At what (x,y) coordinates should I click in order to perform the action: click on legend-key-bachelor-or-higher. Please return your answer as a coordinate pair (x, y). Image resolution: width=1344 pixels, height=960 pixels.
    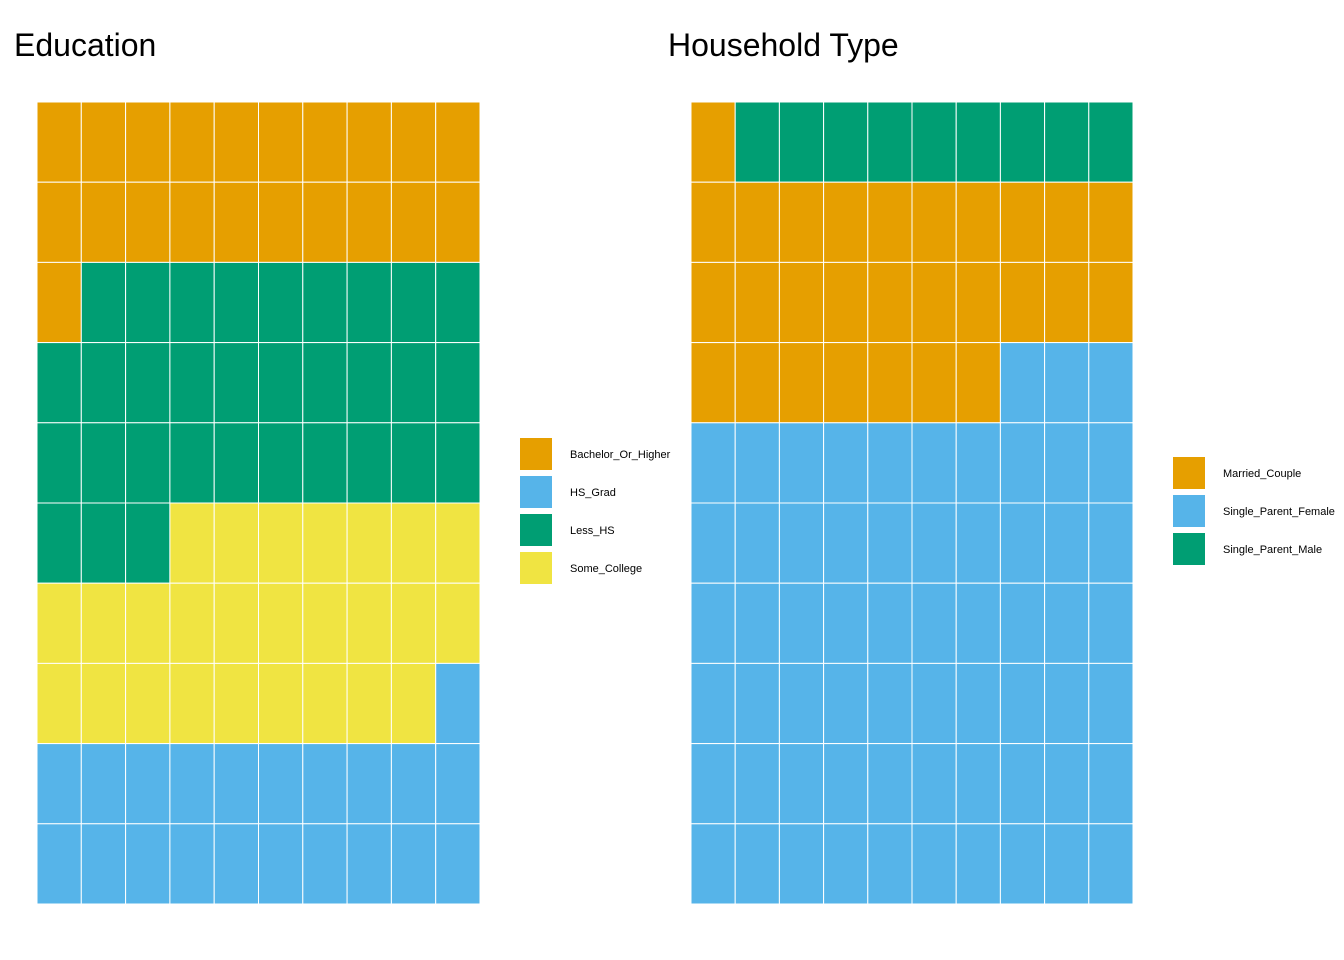
    Looking at the image, I should click on (536, 454).